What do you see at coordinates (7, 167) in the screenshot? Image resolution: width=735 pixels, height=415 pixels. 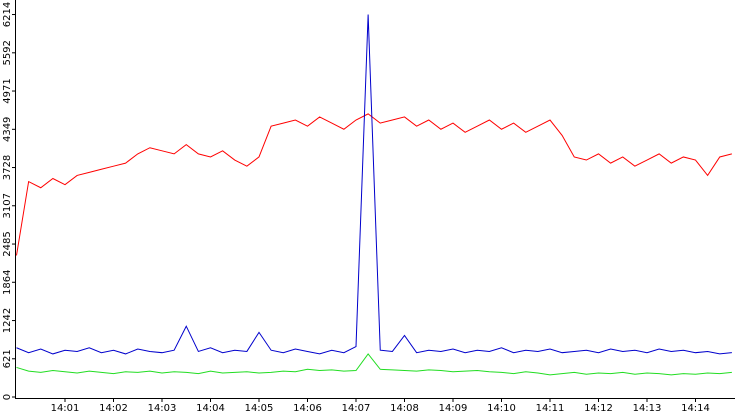 I see `y-tick-label: 3728` at bounding box center [7, 167].